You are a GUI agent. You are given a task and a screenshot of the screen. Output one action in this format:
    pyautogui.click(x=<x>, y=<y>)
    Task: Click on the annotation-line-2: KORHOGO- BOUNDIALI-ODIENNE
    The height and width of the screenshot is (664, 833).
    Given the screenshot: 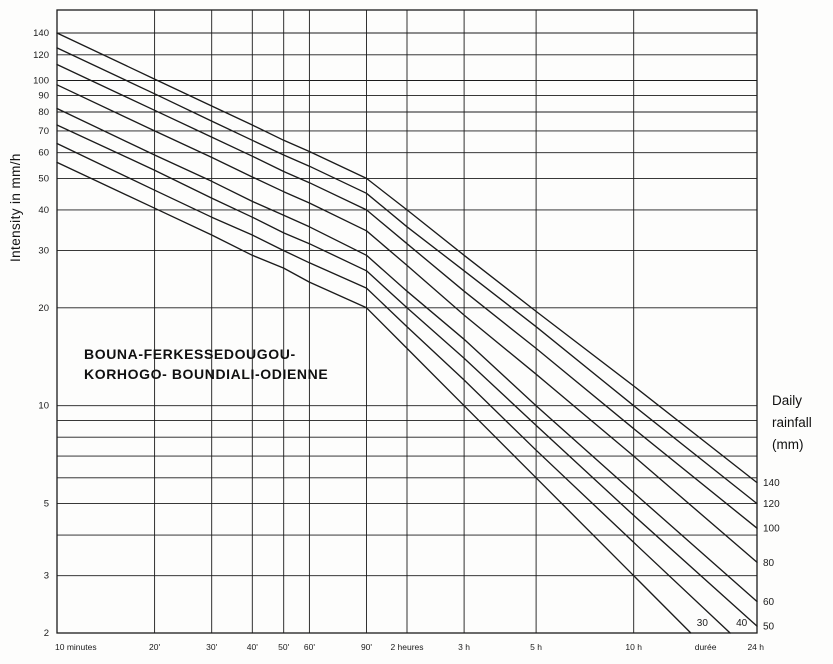 What is the action you would take?
    pyautogui.click(x=206, y=374)
    